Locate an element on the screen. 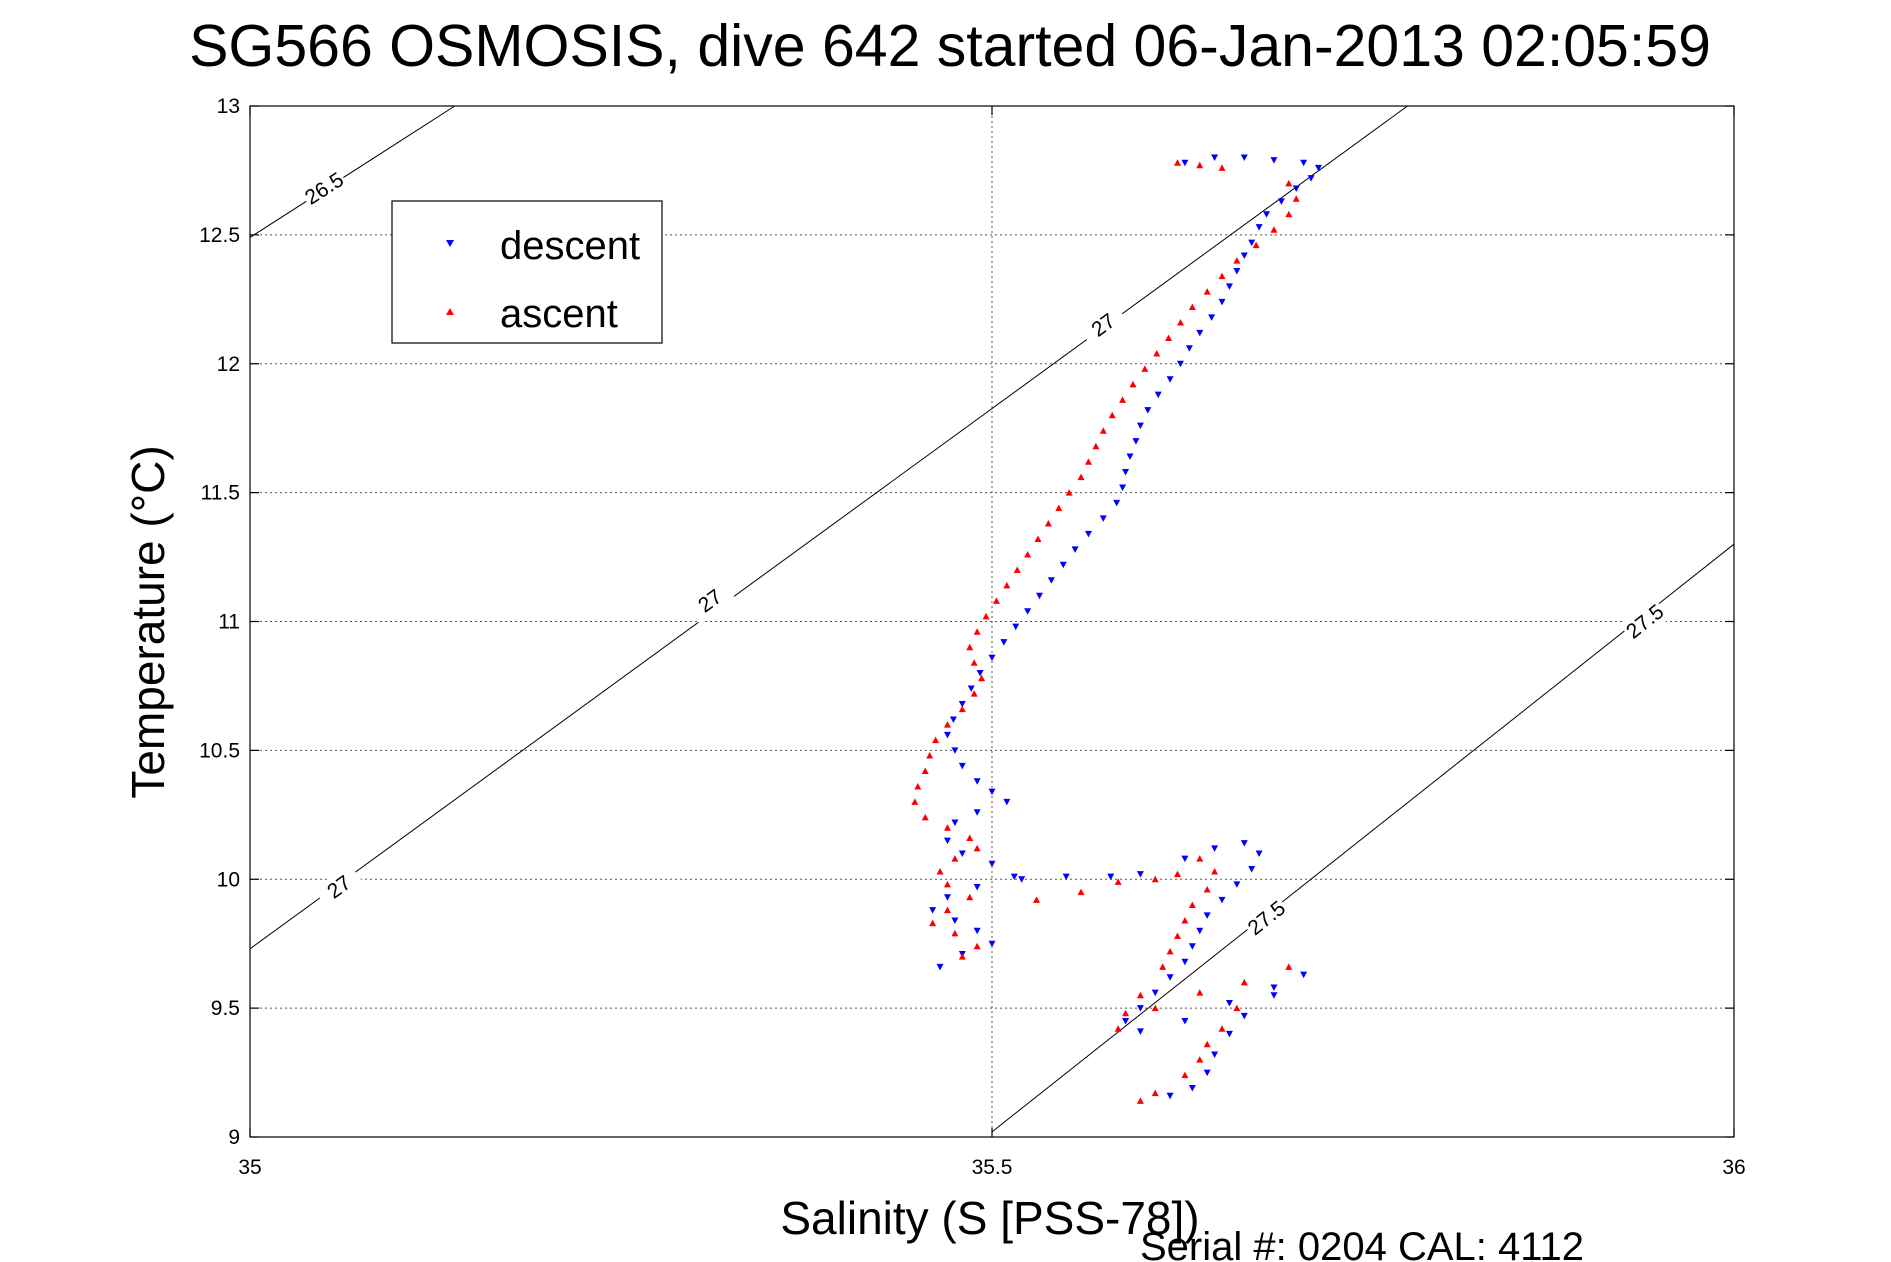 This screenshot has width=1891, height=1262. x-axis-label: Salinity (S [PSS-78]) is located at coordinates (989, 1218).